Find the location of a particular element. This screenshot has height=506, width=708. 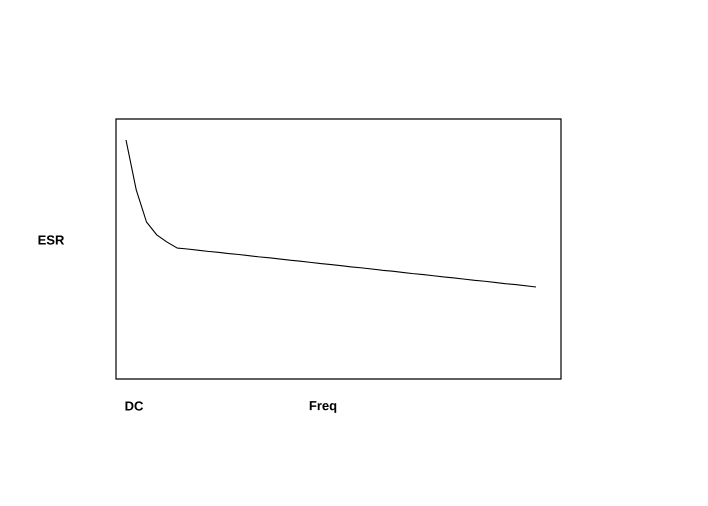

x-axis-title: Freq is located at coordinates (323, 407).